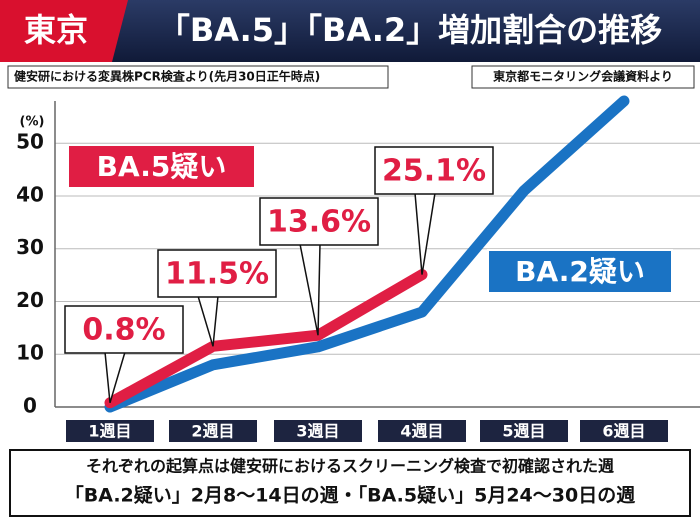 The width and height of the screenshot is (700, 523). I want to click on note: それぞれの起算点は健安研におけるスクリーニング検査で初確認された週, so click(350, 466).